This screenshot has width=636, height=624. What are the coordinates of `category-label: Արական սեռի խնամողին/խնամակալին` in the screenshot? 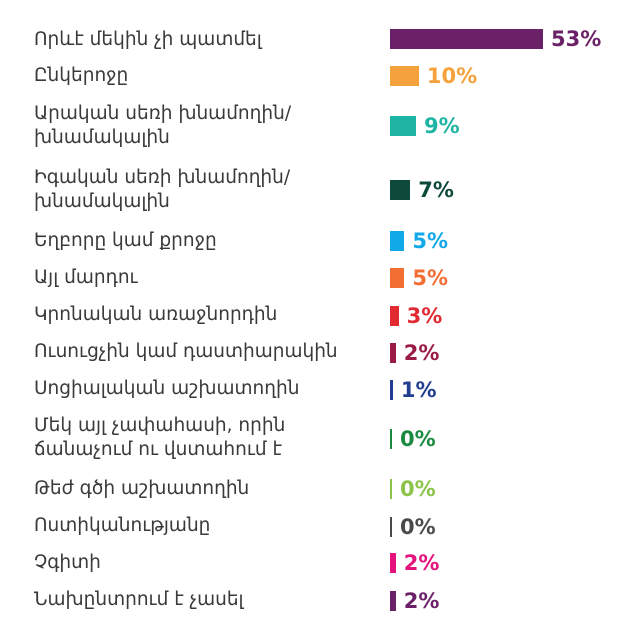 It's located at (163, 125).